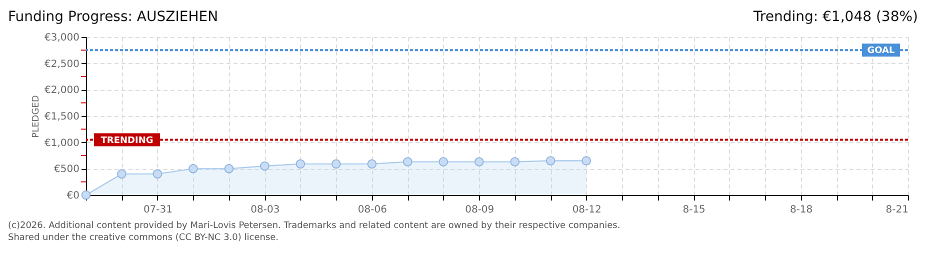  What do you see at coordinates (62, 90) in the screenshot?
I see `y-tick-label: €2,000` at bounding box center [62, 90].